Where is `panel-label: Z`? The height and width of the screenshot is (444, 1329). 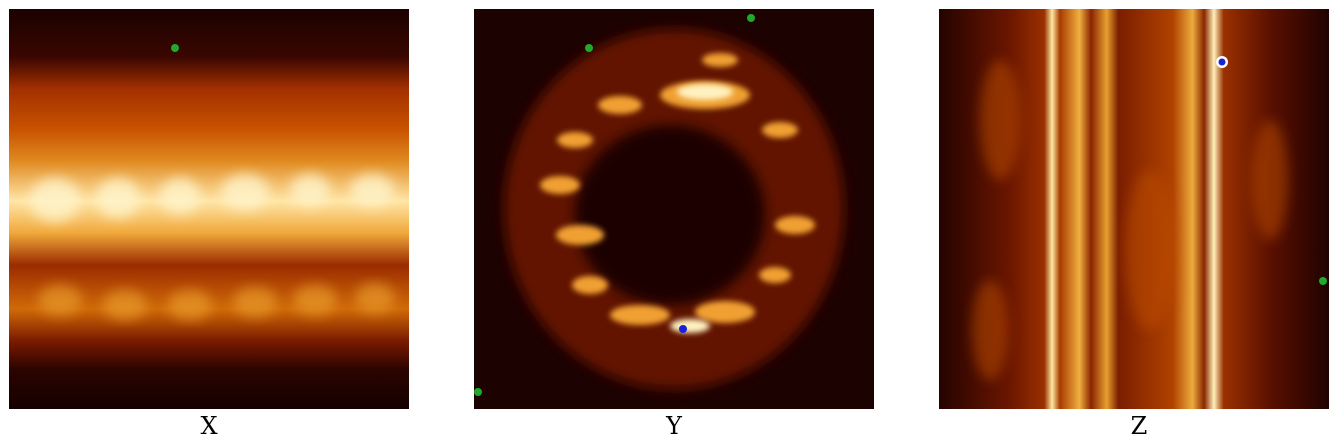 panel-label: Z is located at coordinates (1139, 426).